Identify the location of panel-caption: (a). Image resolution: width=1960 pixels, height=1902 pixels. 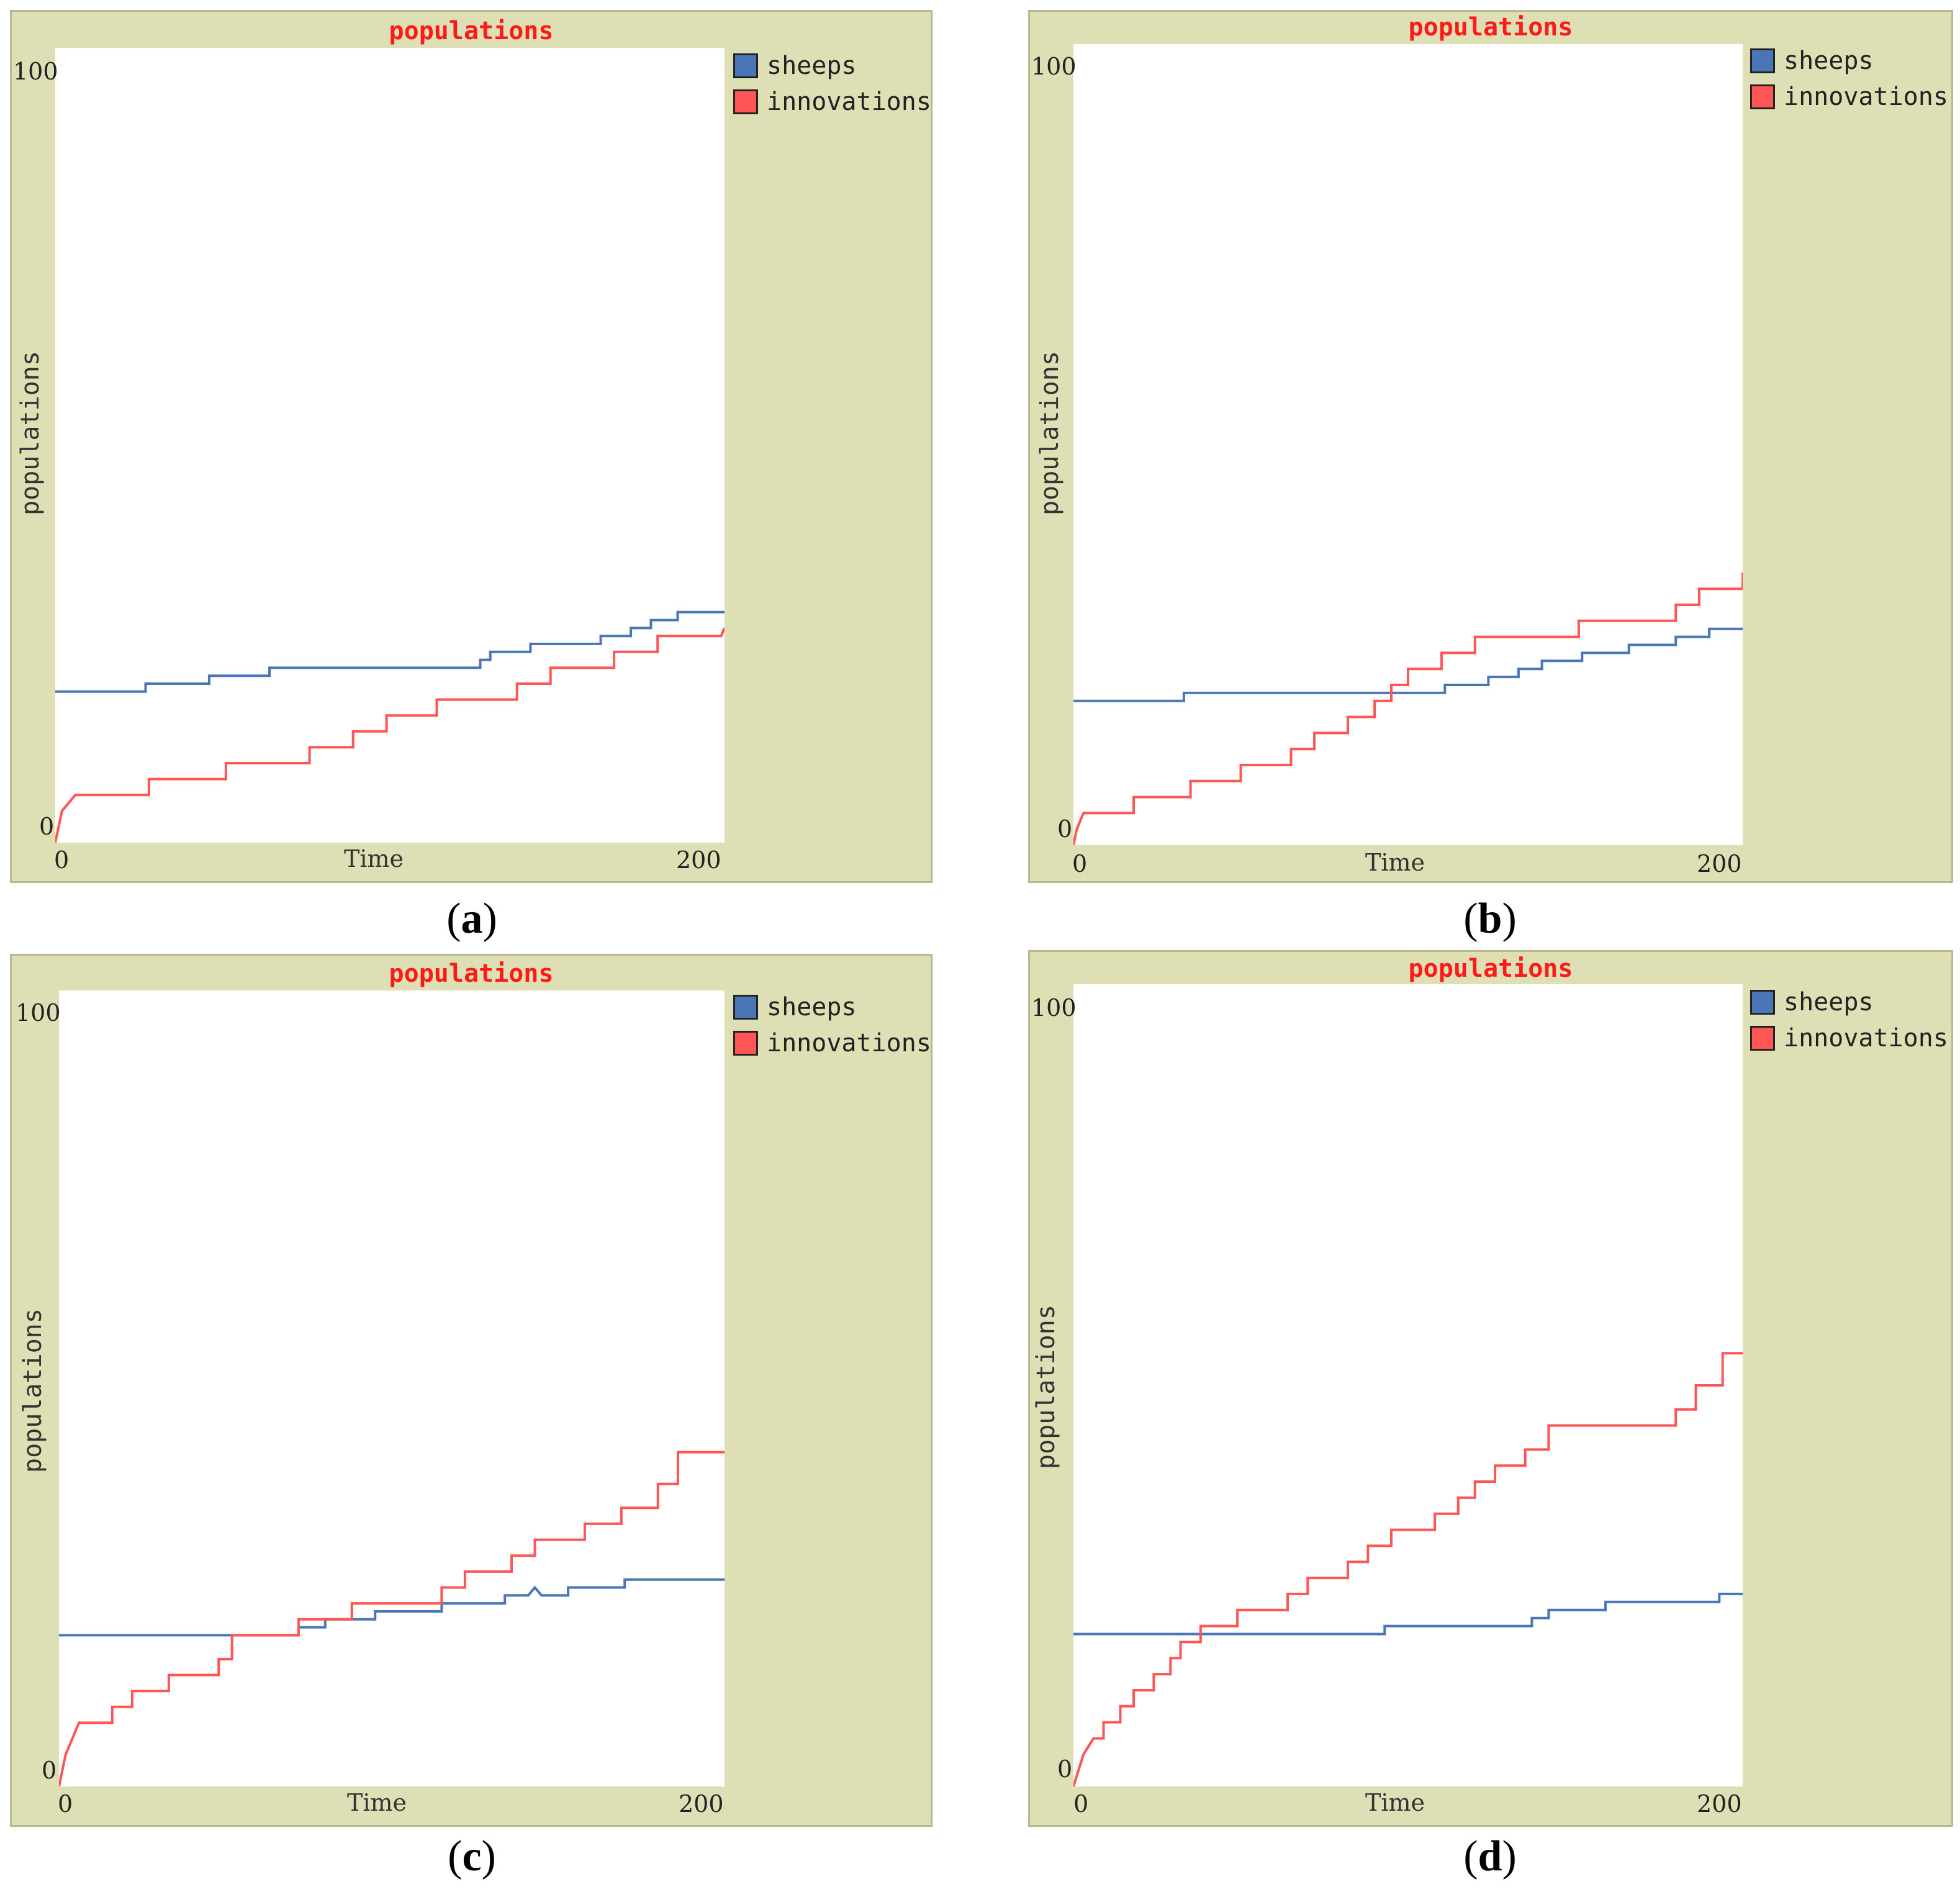
(471, 919).